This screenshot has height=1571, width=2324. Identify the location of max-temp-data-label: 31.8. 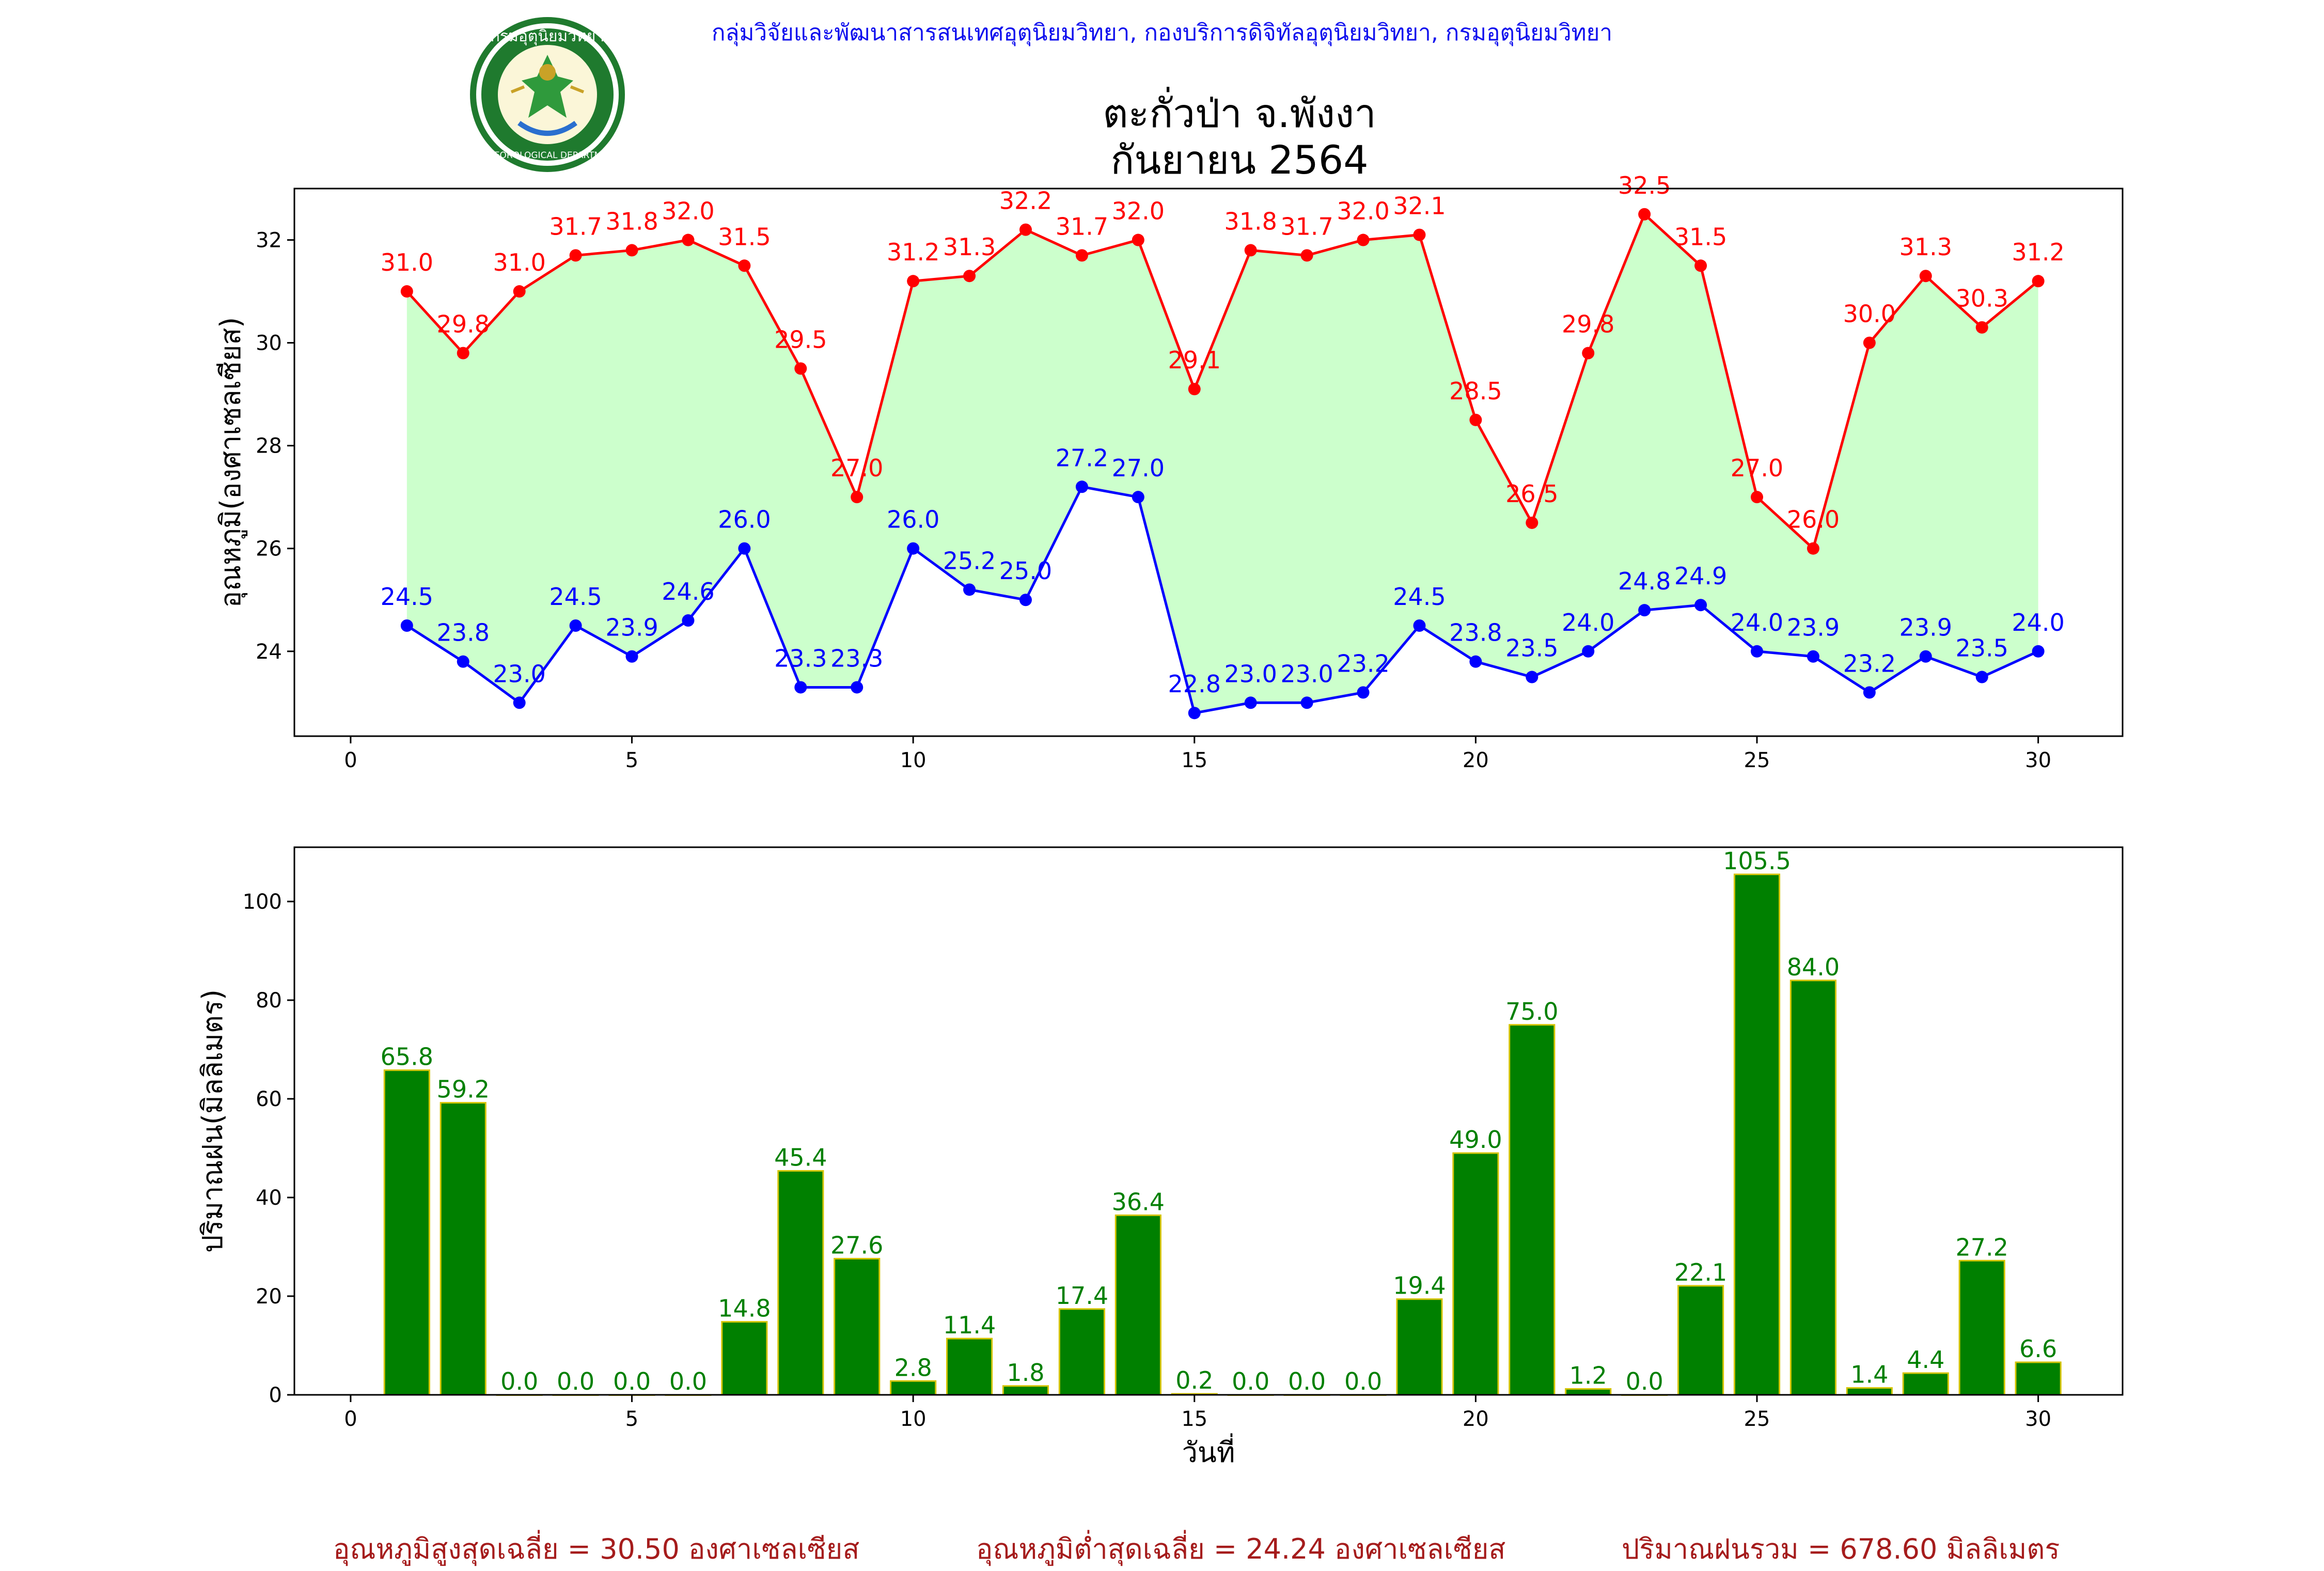
(632, 221).